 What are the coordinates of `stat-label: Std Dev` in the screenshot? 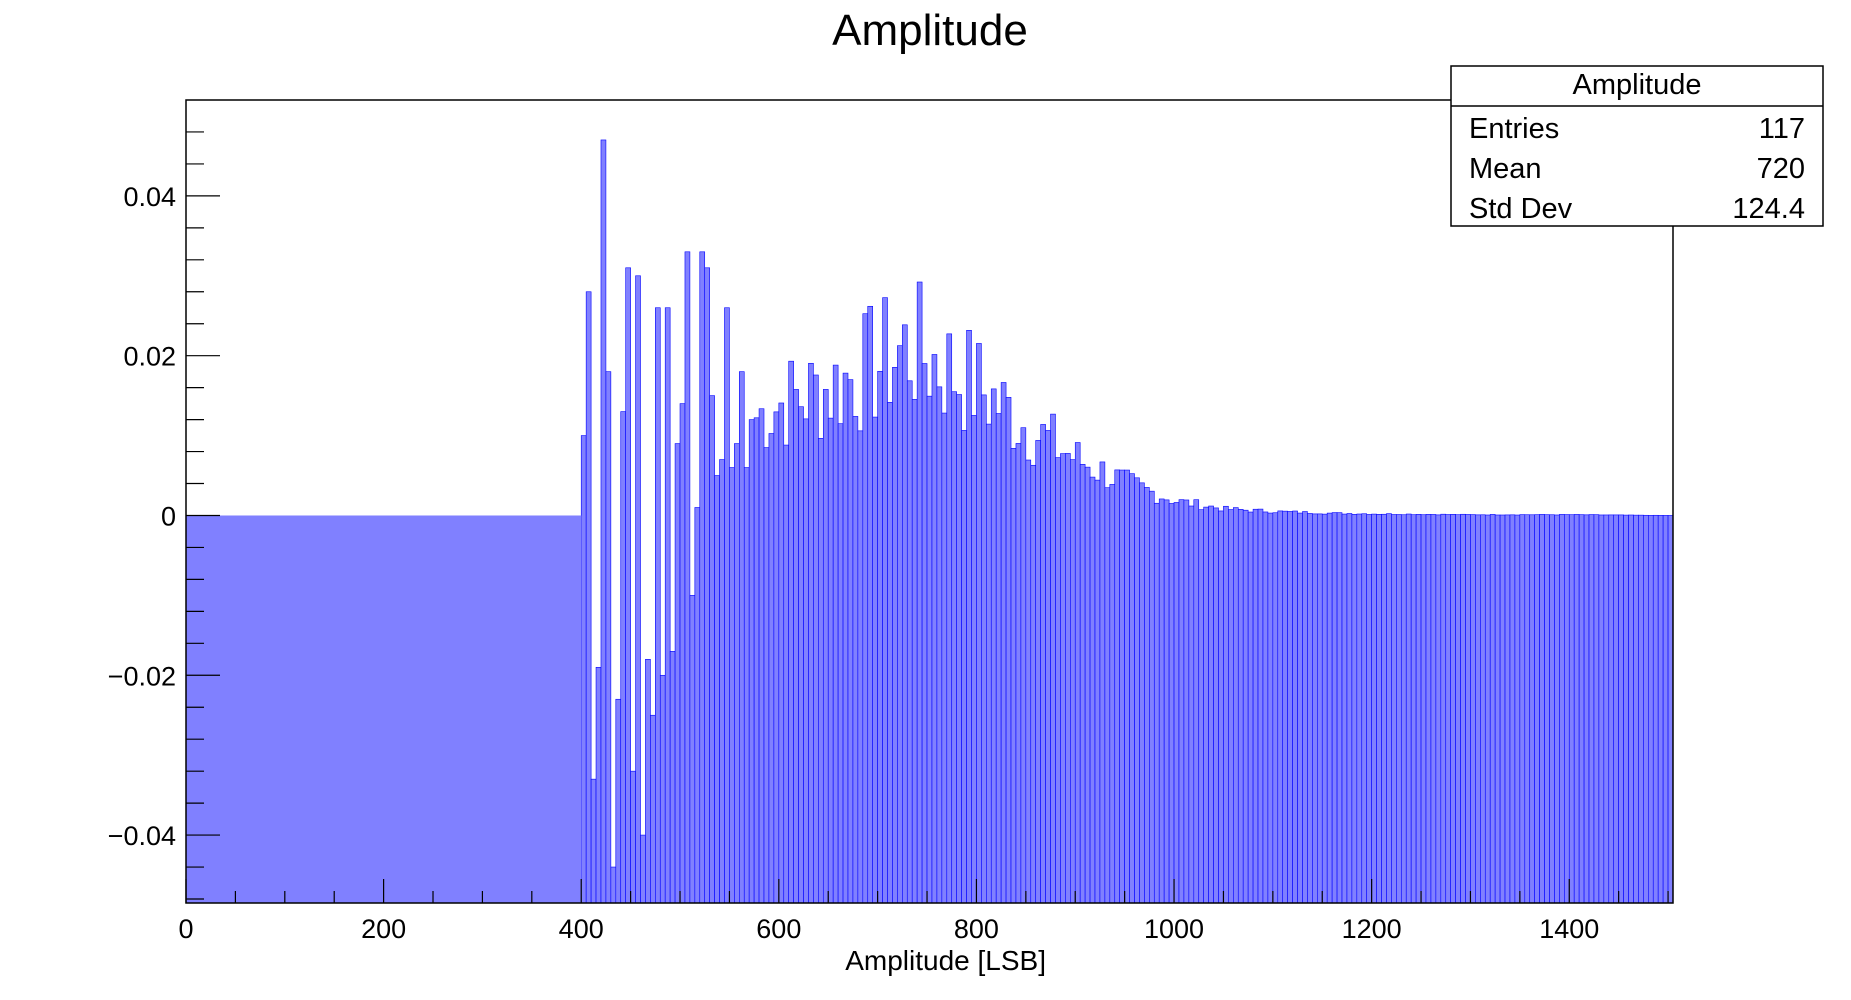 It's located at (1521, 209).